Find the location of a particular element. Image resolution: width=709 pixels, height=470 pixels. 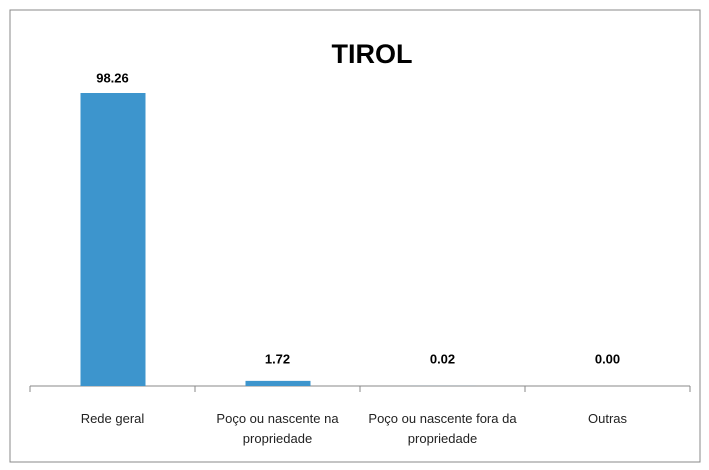

x-tick-label: Outras is located at coordinates (607, 418).